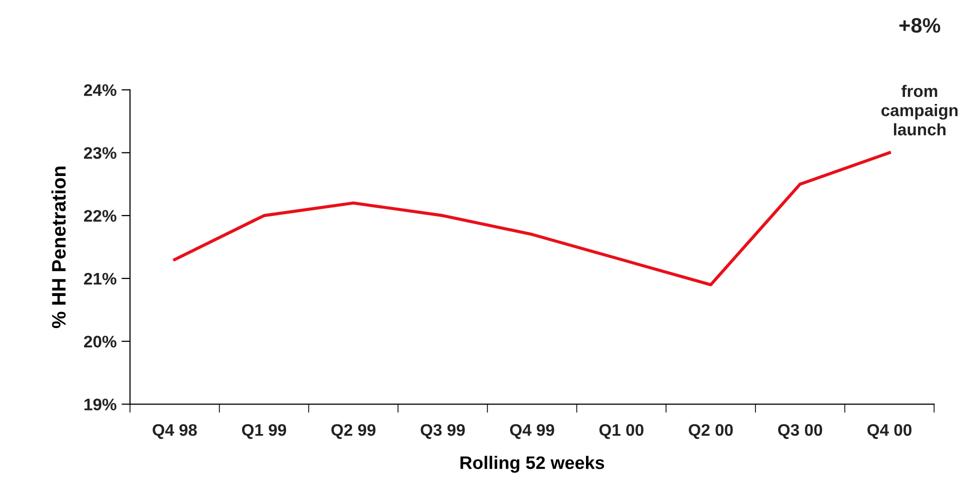 This screenshot has width=963, height=499. Describe the element at coordinates (58, 247) in the screenshot. I see `y-axis-title: % HH Penetration` at that location.